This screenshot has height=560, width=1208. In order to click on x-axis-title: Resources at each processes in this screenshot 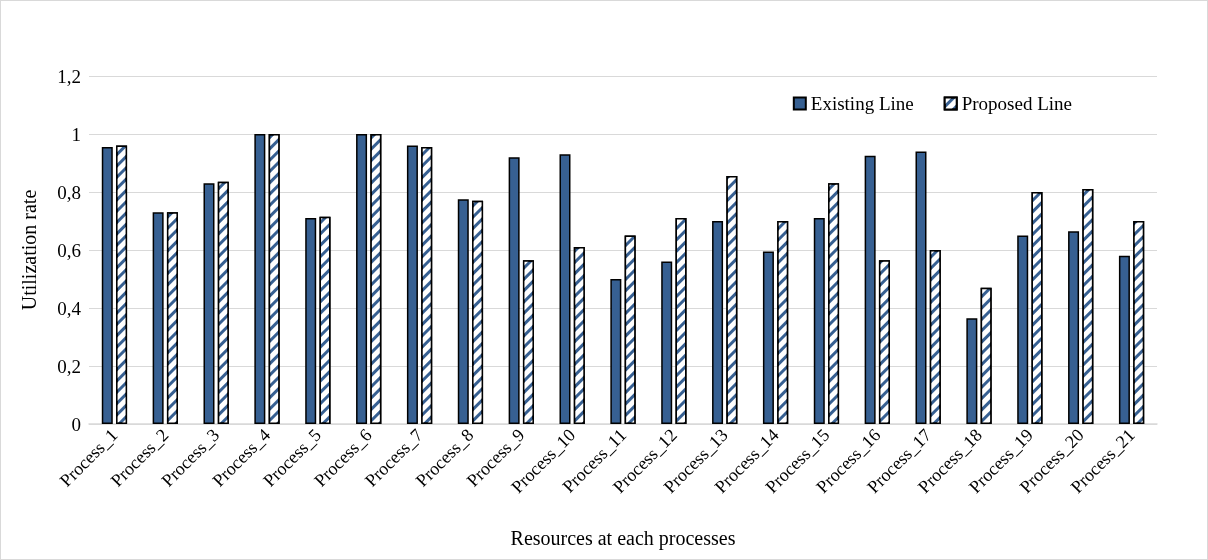, I will do `click(623, 538)`.